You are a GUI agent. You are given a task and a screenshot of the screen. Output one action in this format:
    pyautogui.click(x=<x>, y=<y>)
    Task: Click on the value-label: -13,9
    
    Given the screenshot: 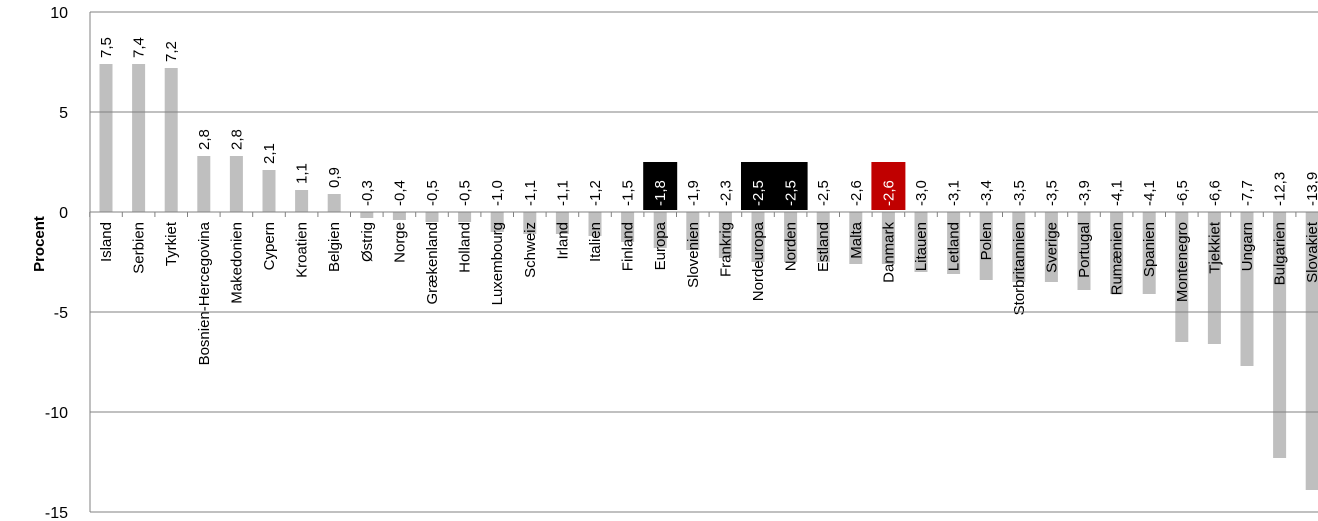 What is the action you would take?
    pyautogui.click(x=1311, y=189)
    